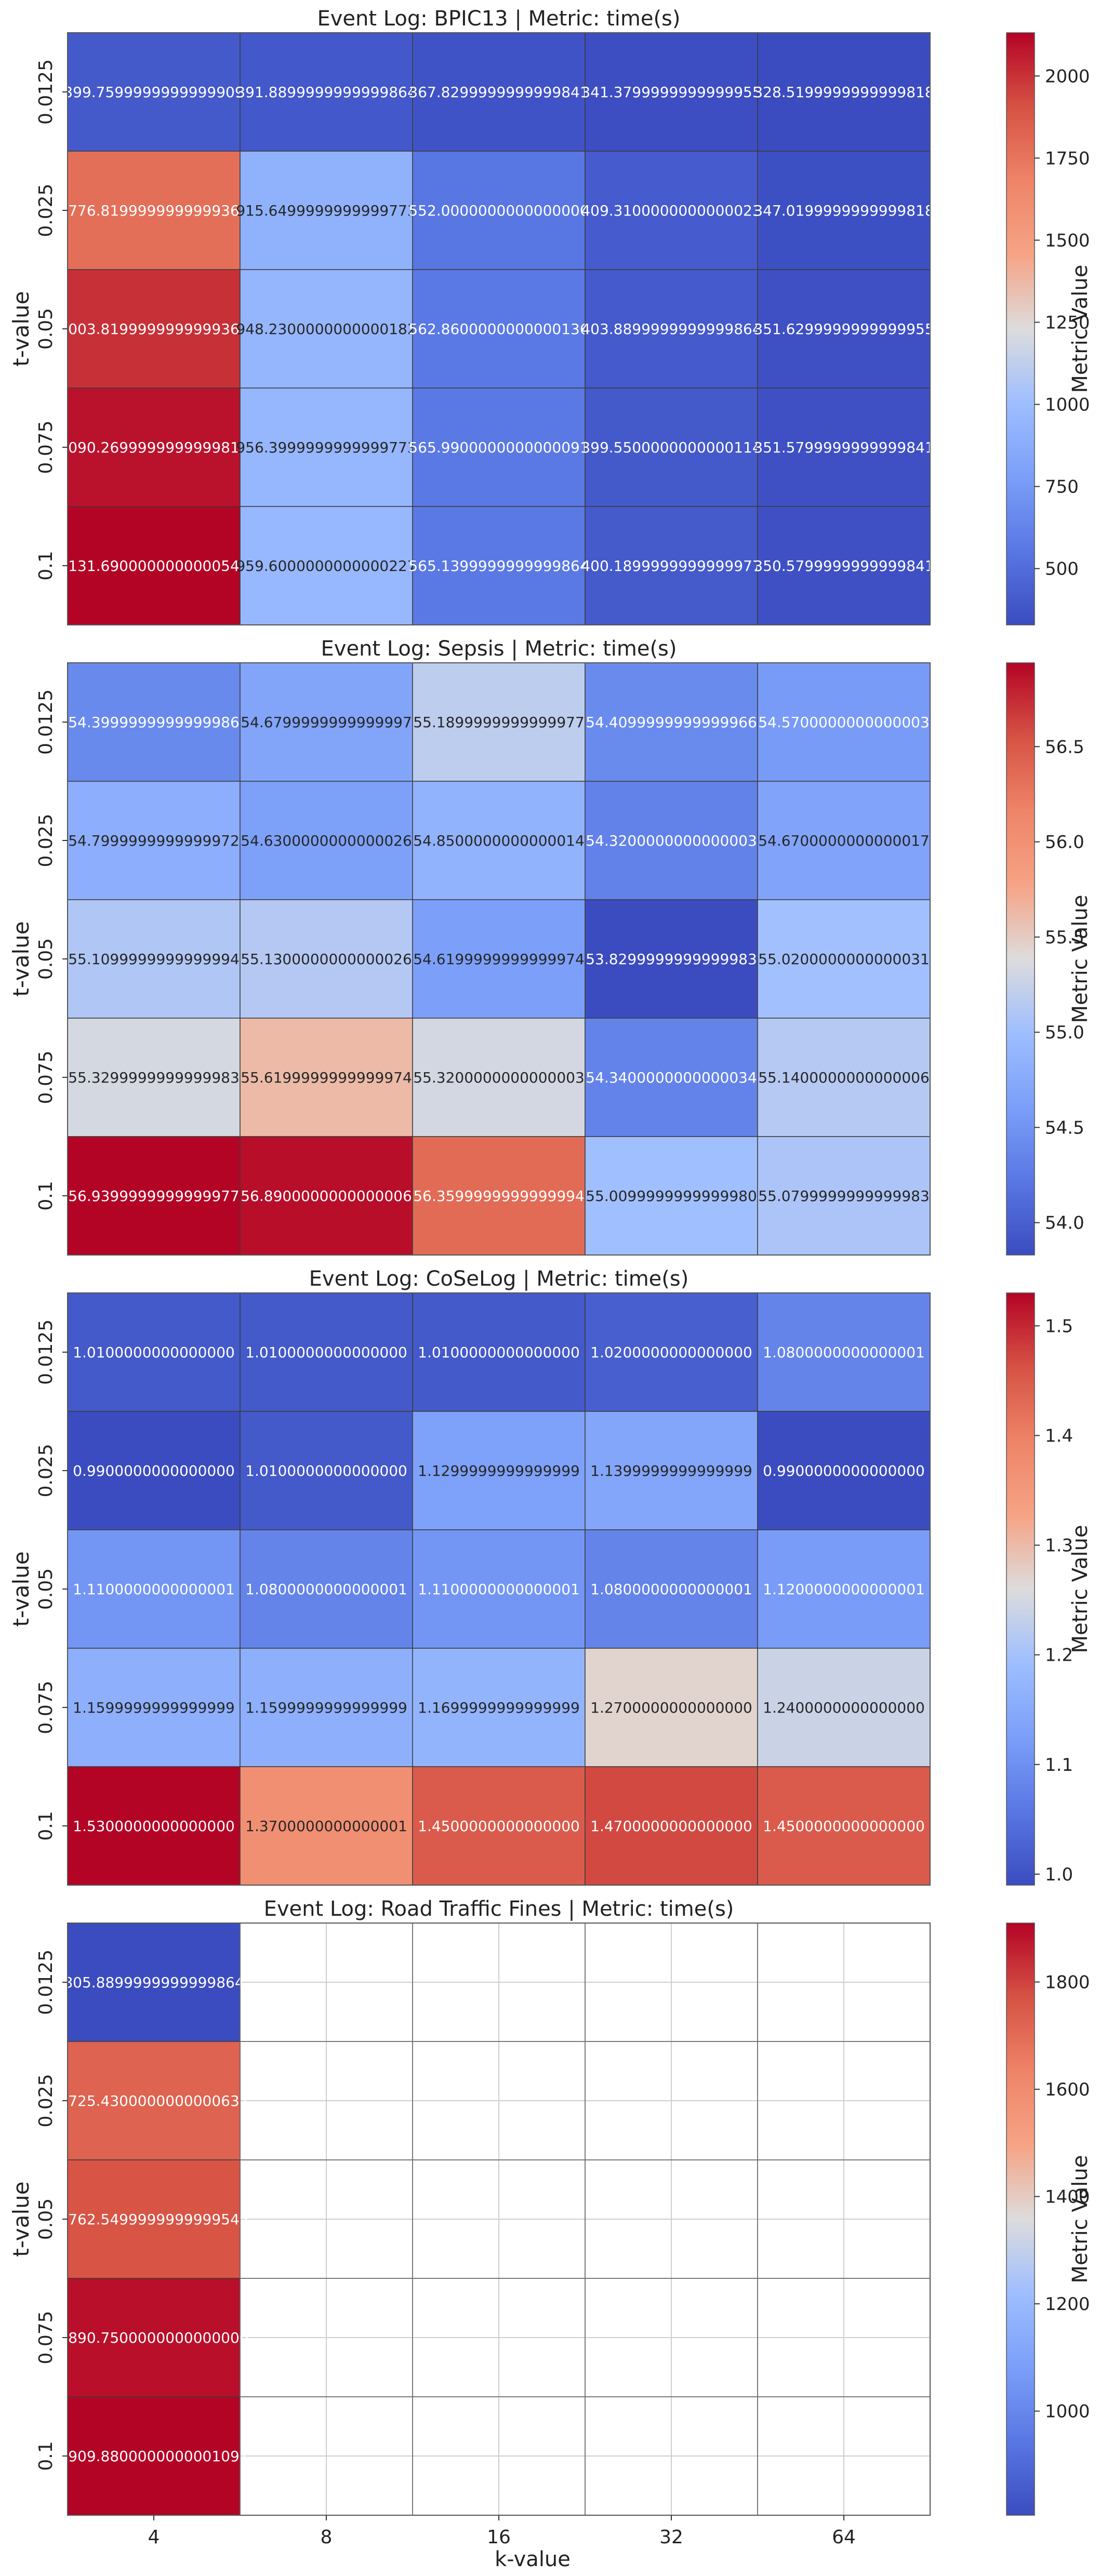 The width and height of the screenshot is (1100, 2576). What do you see at coordinates (671, 1826) in the screenshot?
I see `cell-value-label: 1.4700000000000000` at bounding box center [671, 1826].